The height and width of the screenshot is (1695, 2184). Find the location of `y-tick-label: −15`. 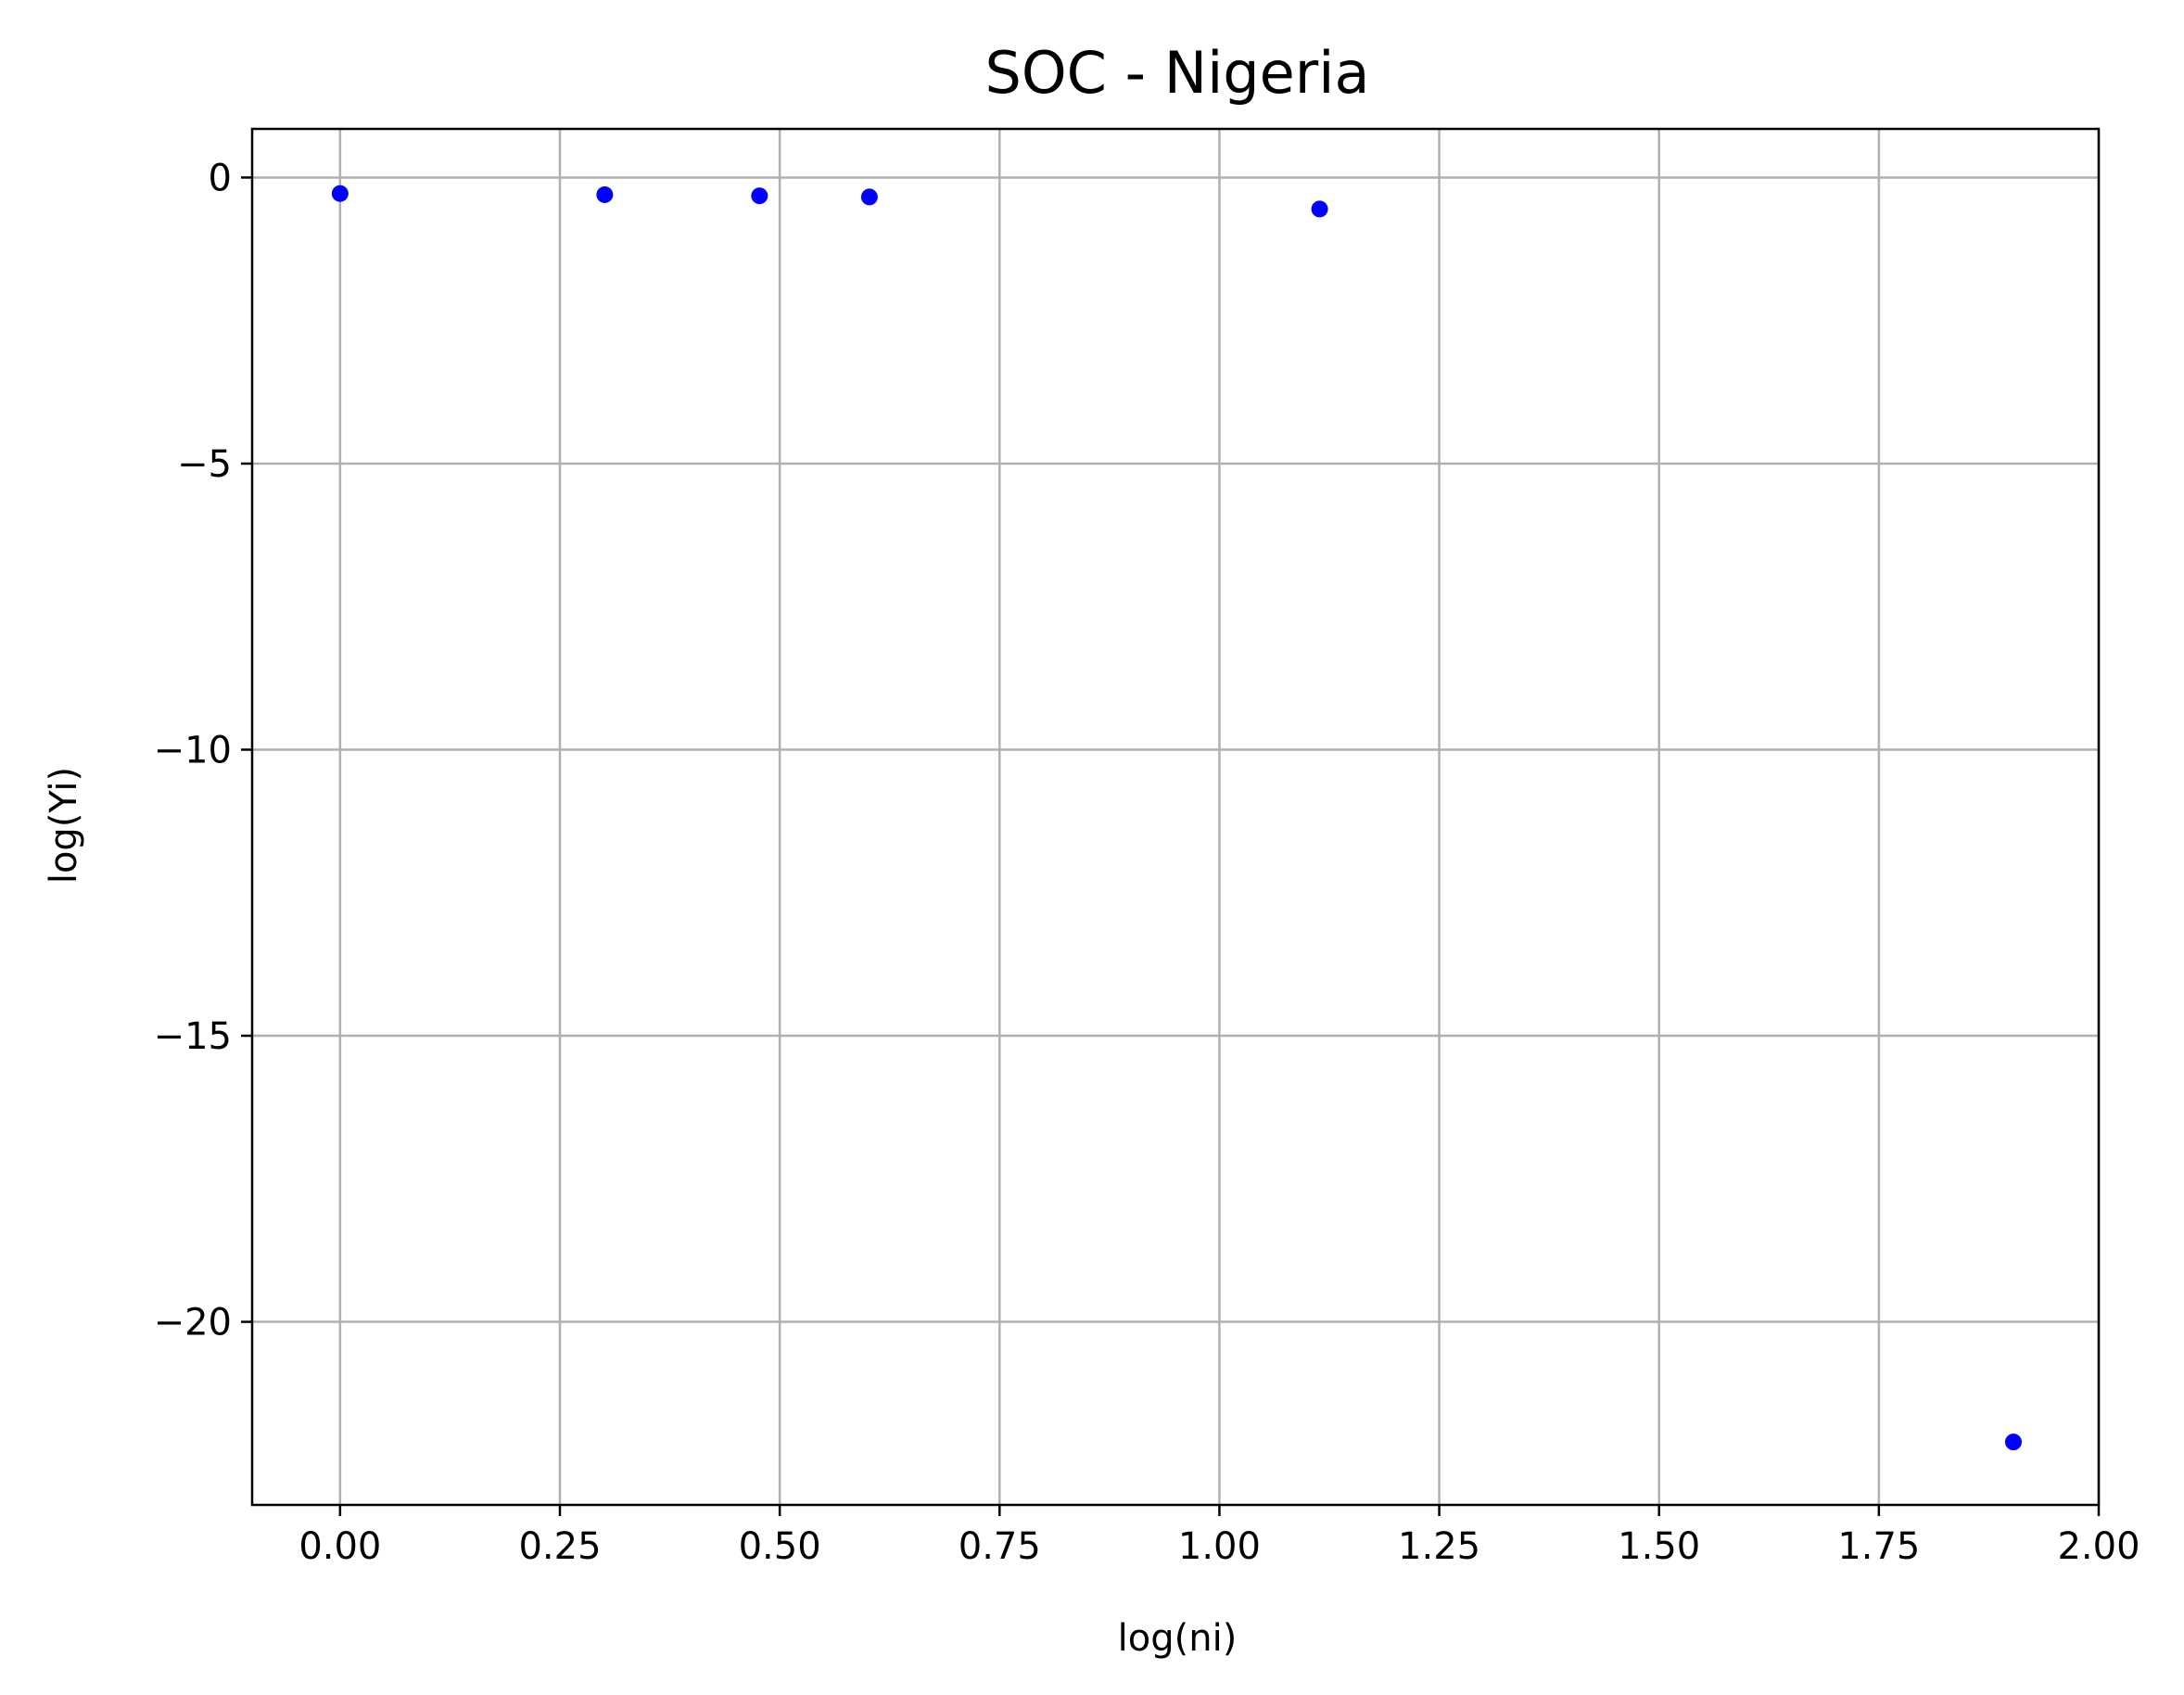

y-tick-label: −15 is located at coordinates (193, 1036).